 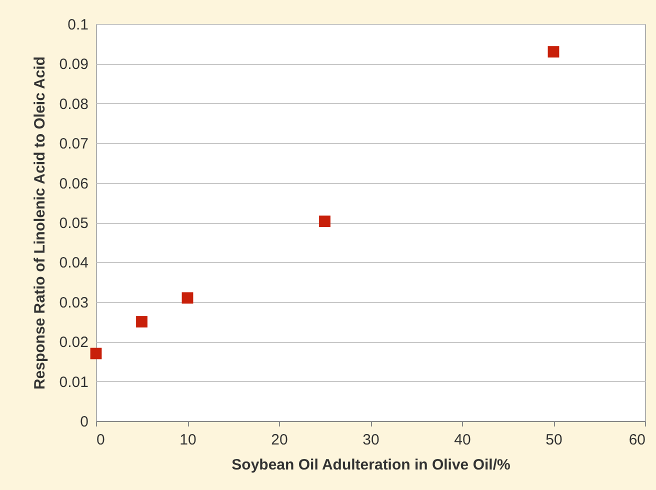 I want to click on y-tick-label: 0.01, so click(x=73, y=382).